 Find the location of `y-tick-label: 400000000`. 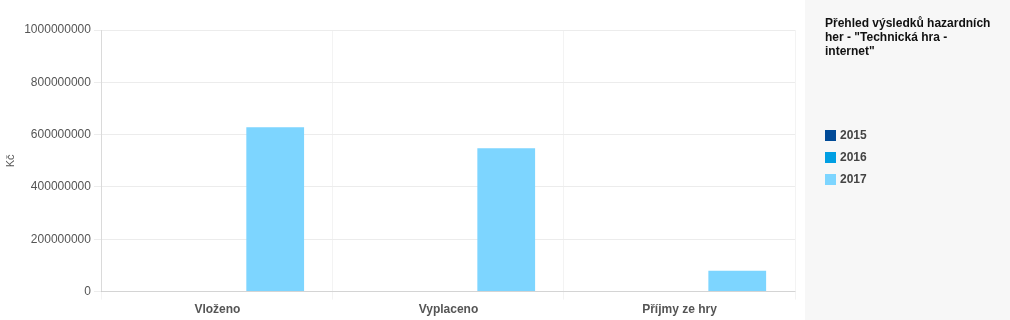

y-tick-label: 400000000 is located at coordinates (61, 186).